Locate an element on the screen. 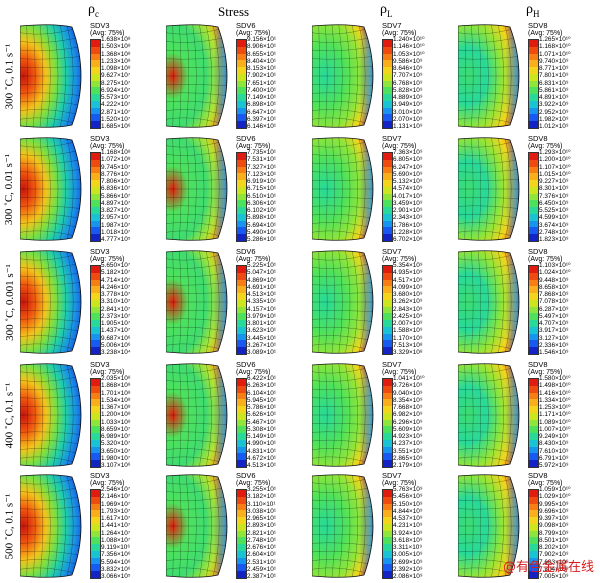 The image size is (600, 583). legend-variable: SDV6 is located at coordinates (246, 25).